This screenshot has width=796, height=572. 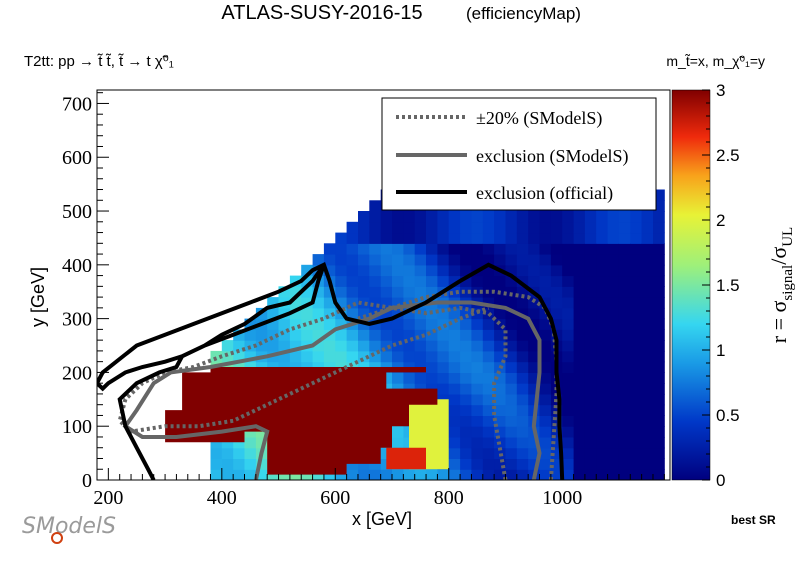 I want to click on color-scale: 0 0.5 1 1.5 2 2.5 3 r = σsignal/σUL, so click(x=733, y=285).